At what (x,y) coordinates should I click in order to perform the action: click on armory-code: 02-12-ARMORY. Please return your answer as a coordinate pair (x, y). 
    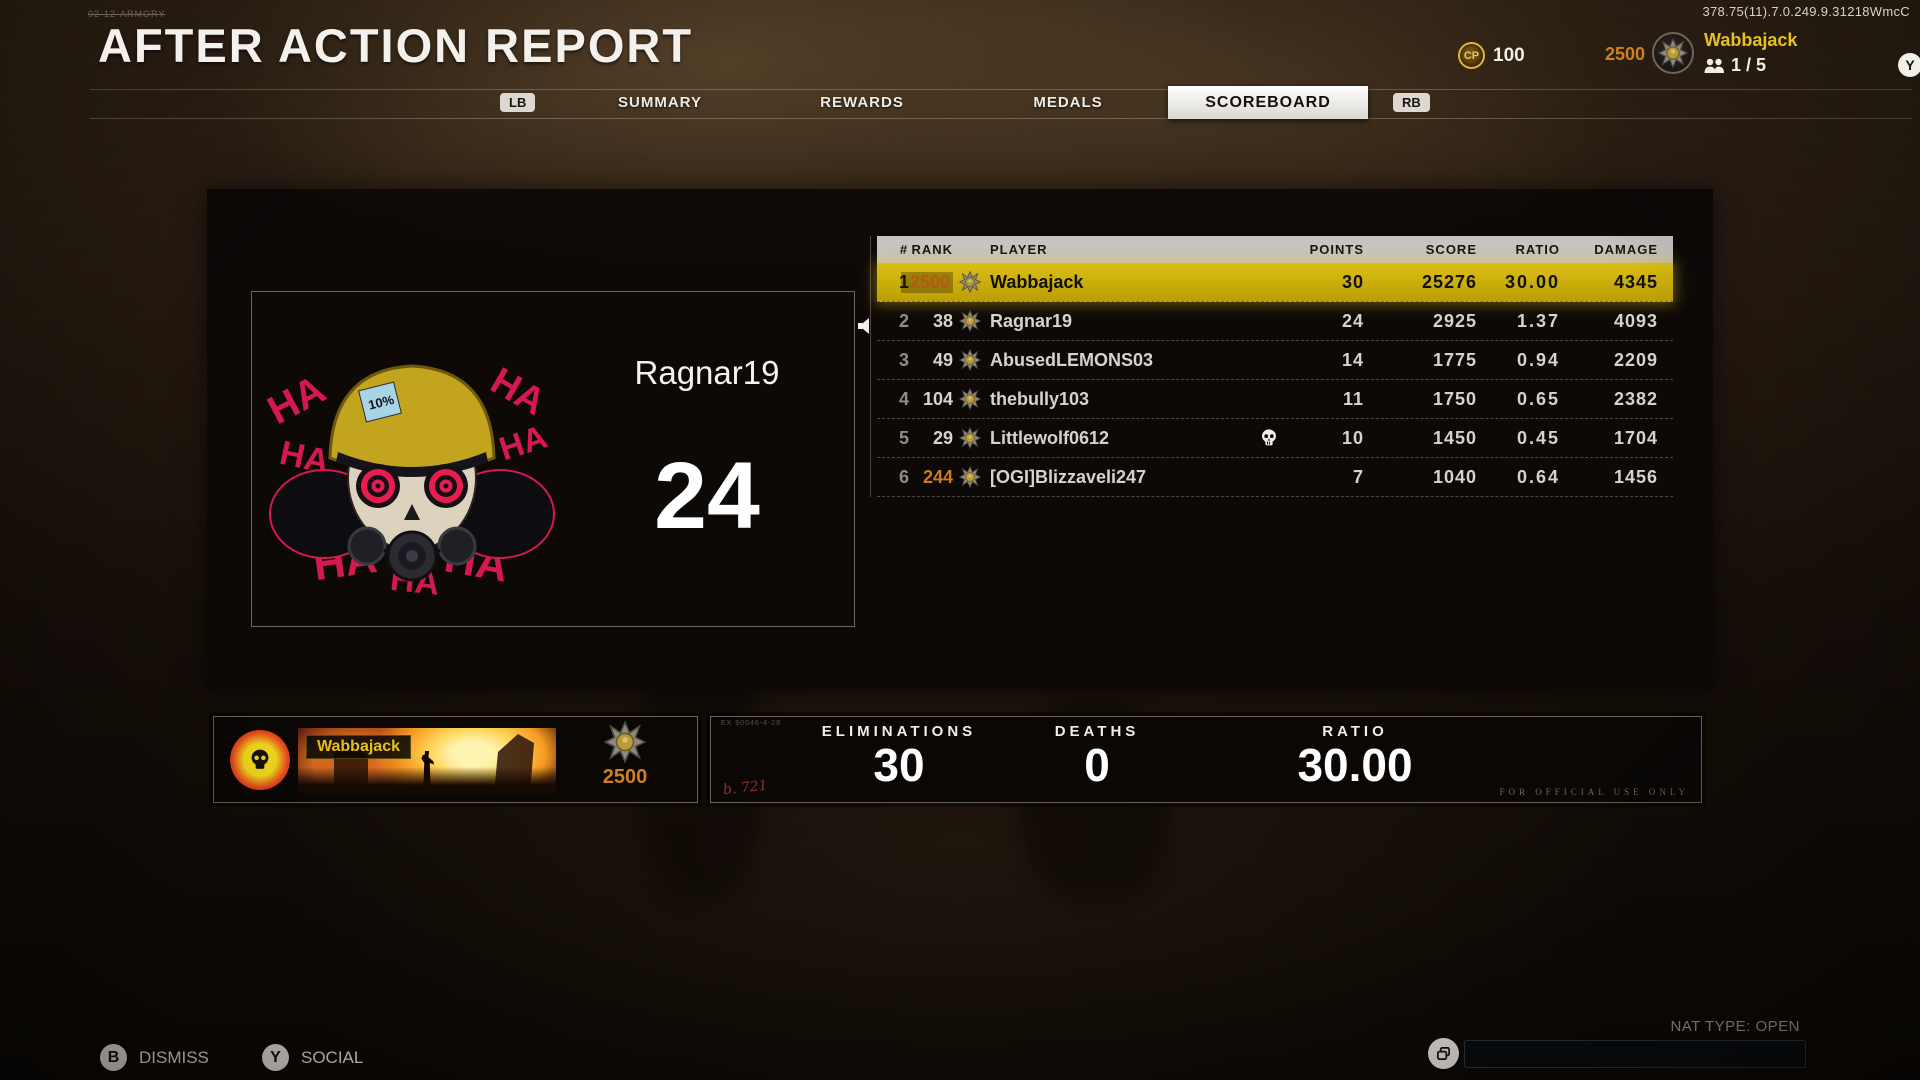
    Looking at the image, I should click on (127, 14).